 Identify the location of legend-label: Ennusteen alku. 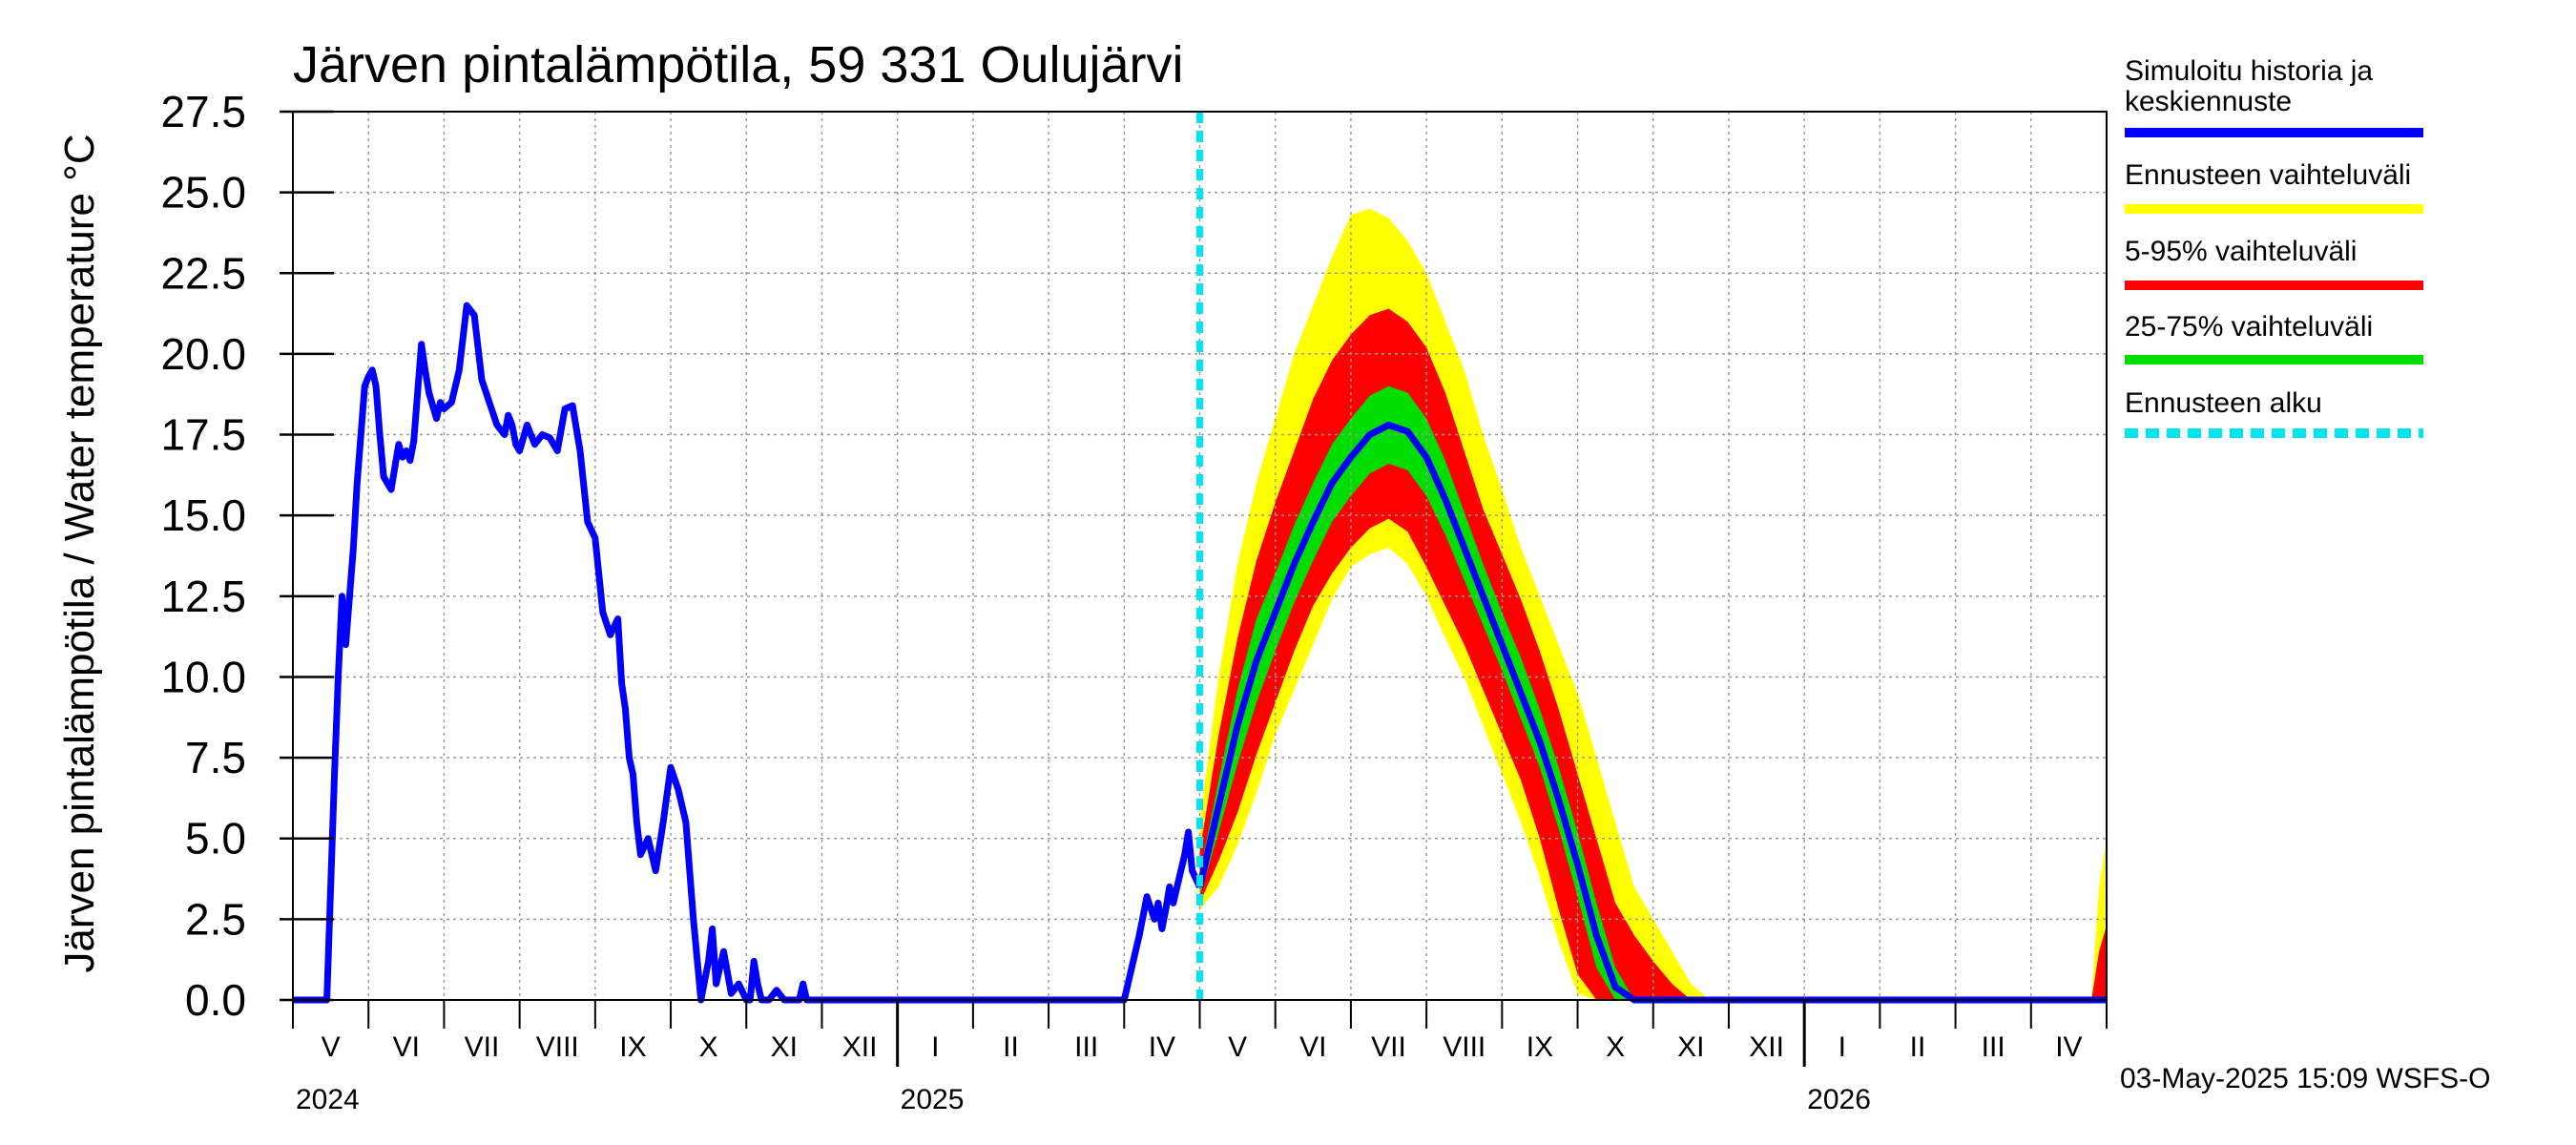
(2223, 403).